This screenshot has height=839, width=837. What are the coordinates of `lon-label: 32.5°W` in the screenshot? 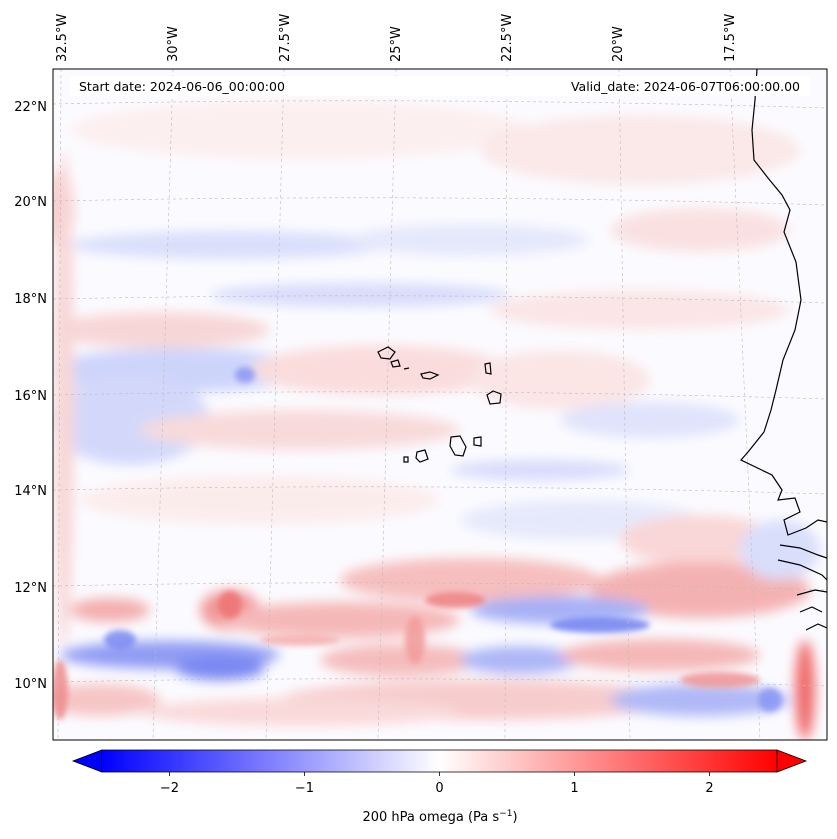 It's located at (62, 38).